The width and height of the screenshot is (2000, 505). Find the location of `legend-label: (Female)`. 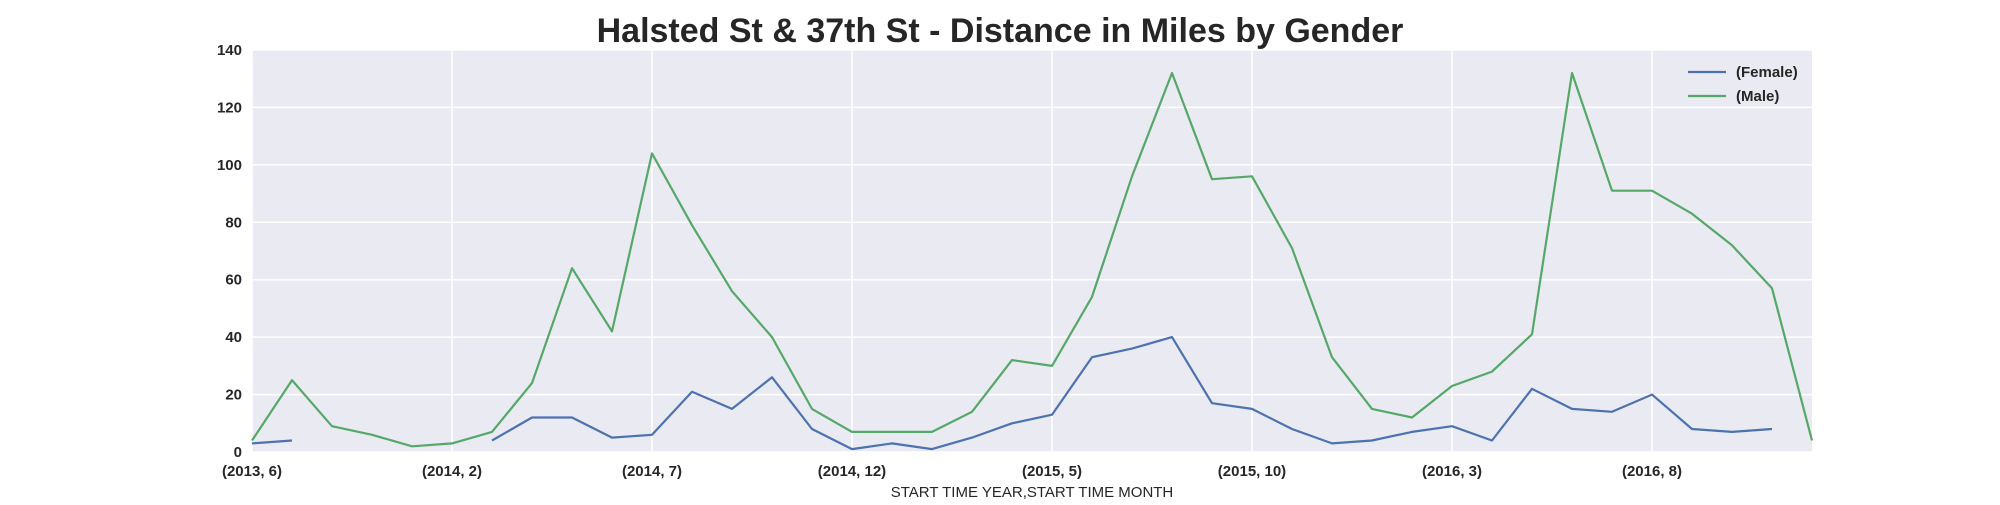

legend-label: (Female) is located at coordinates (1767, 72).